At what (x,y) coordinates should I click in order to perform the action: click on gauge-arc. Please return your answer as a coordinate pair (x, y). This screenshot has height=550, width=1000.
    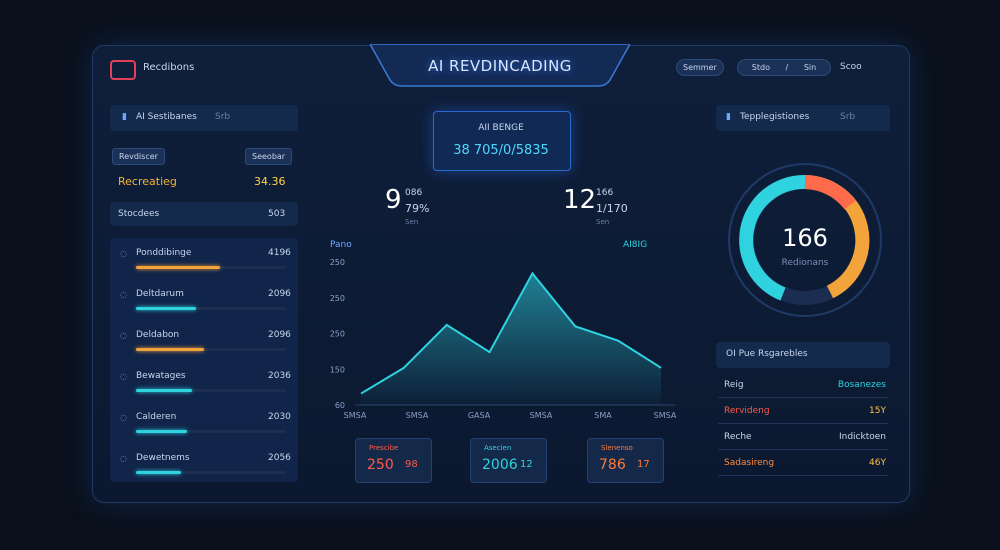
    Looking at the image, I should click on (772, 237).